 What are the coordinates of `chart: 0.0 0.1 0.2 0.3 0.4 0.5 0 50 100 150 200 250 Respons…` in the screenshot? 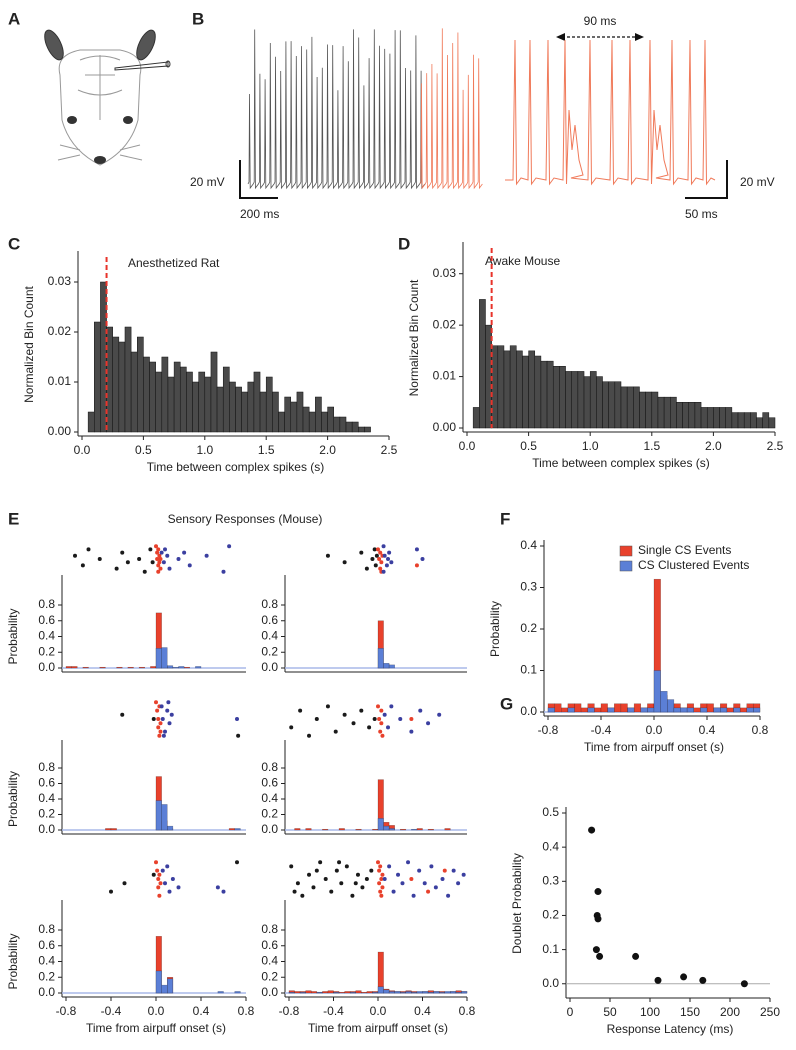 It's located at (645, 920).